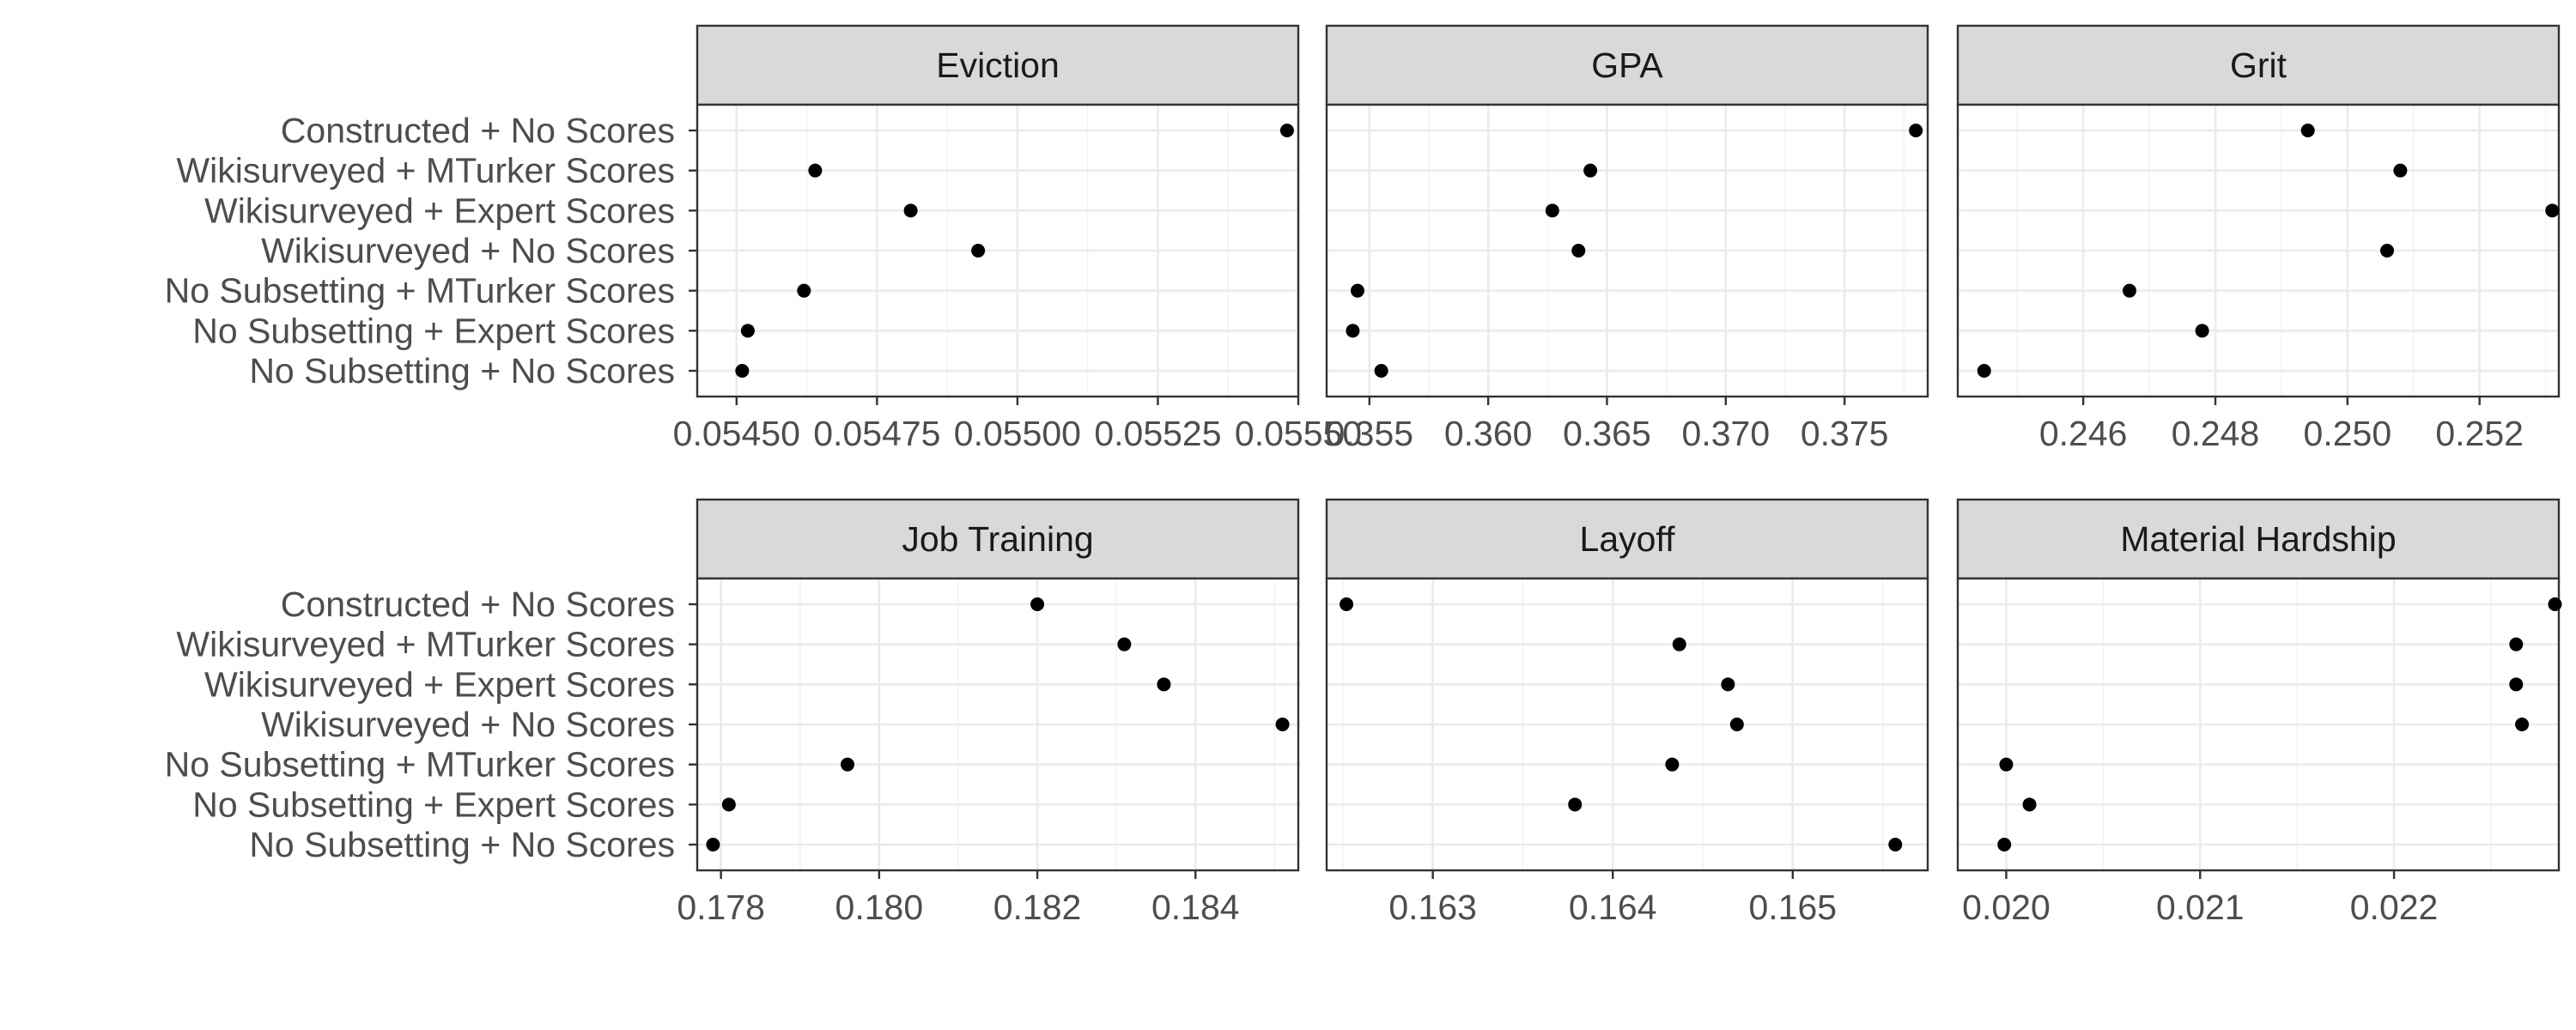 This screenshot has width=2576, height=1030. Describe the element at coordinates (1038, 907) in the screenshot. I see `x-tick-label: 0.182` at that location.